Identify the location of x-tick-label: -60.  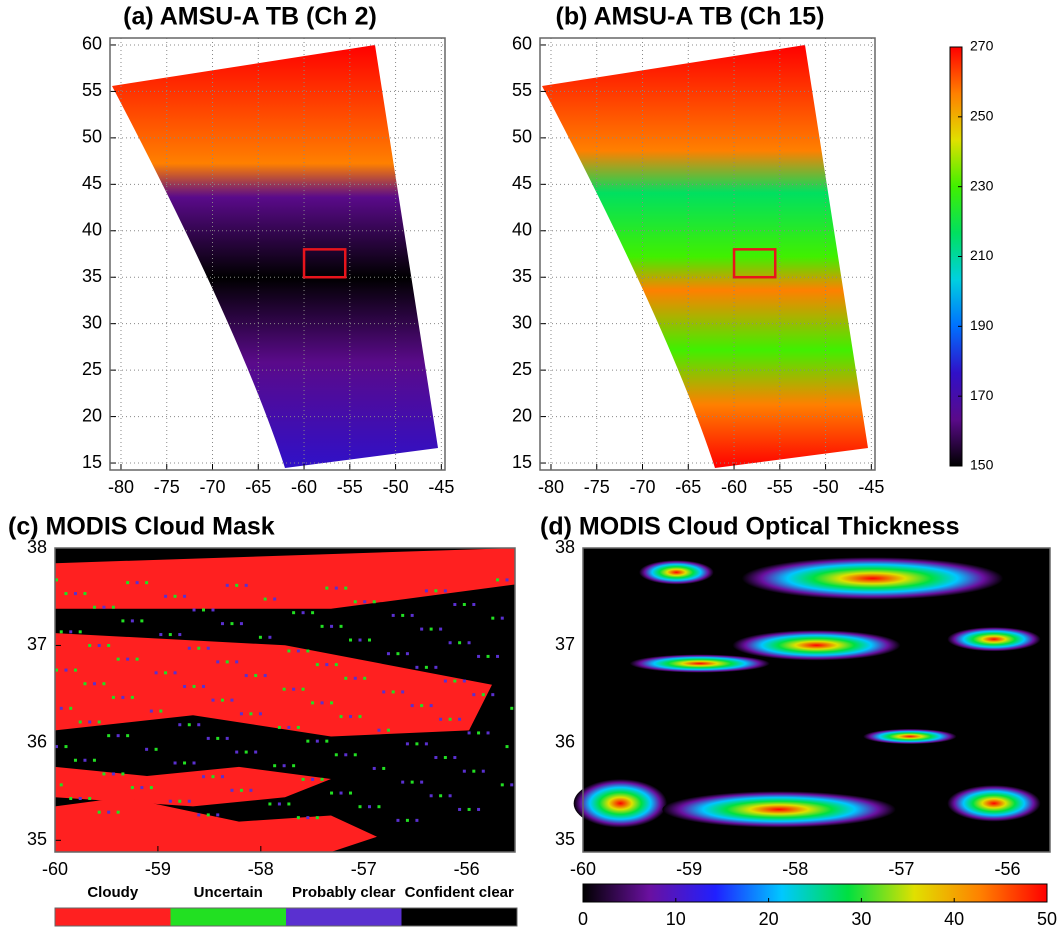
(583, 869).